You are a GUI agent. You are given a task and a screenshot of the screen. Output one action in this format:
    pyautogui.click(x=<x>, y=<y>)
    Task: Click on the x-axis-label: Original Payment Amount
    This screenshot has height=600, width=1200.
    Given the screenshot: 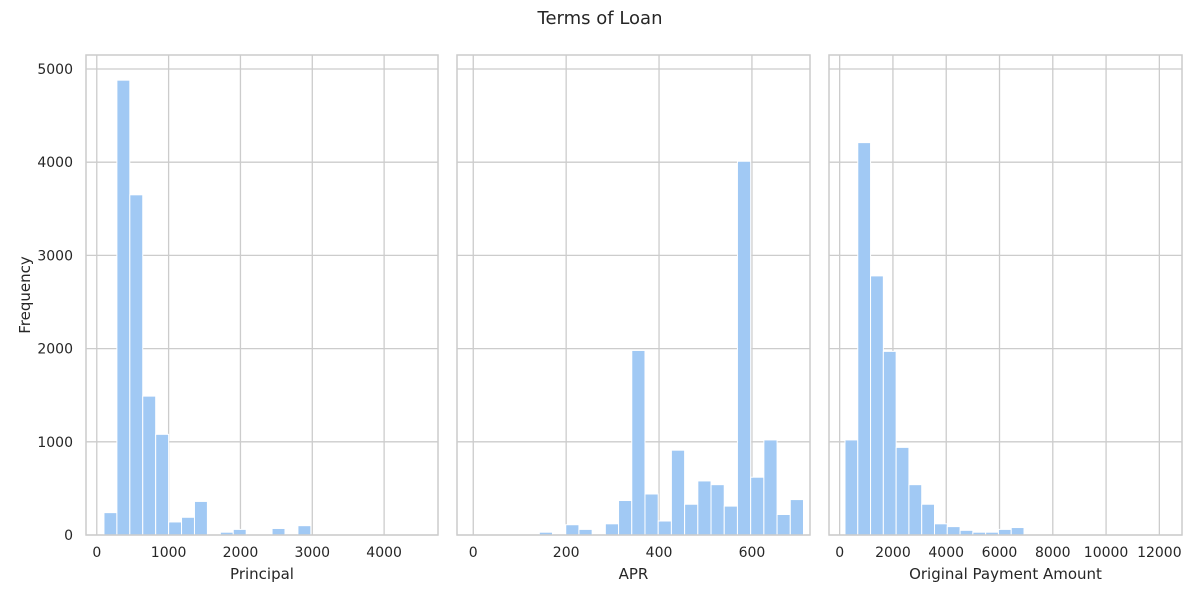 What is the action you would take?
    pyautogui.click(x=1005, y=574)
    